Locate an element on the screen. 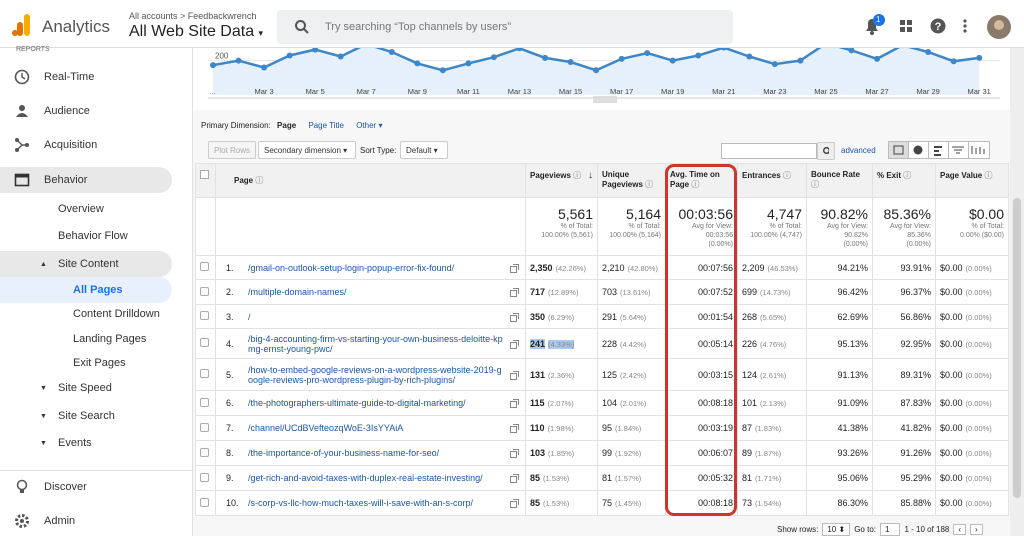 The height and width of the screenshot is (536, 1024). nav-item: ▼ Events is located at coordinates (86, 443).